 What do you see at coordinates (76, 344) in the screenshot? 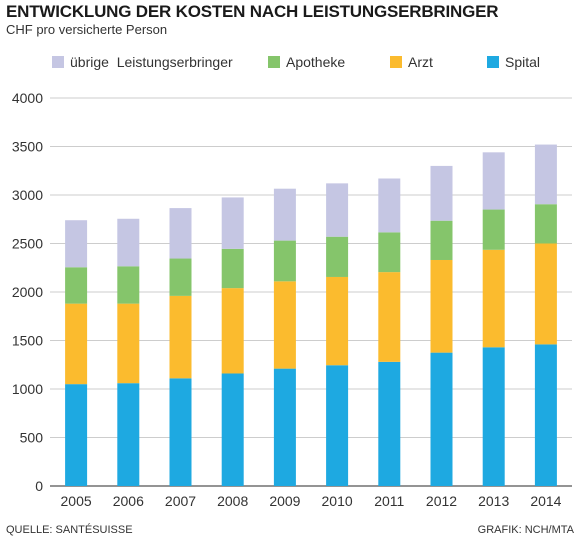
I see `bar-arzt-2005` at bounding box center [76, 344].